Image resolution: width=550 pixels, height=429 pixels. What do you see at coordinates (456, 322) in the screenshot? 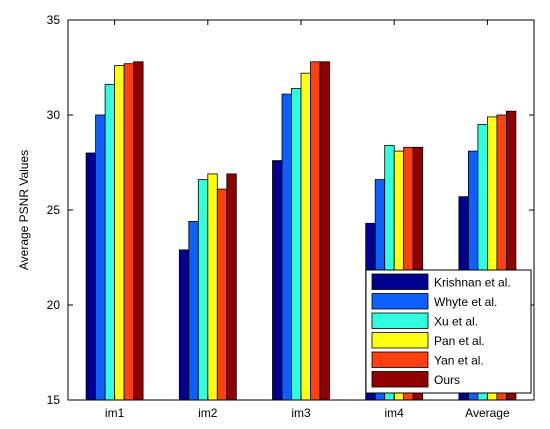
I see `legend-label: Xu et al.` at bounding box center [456, 322].